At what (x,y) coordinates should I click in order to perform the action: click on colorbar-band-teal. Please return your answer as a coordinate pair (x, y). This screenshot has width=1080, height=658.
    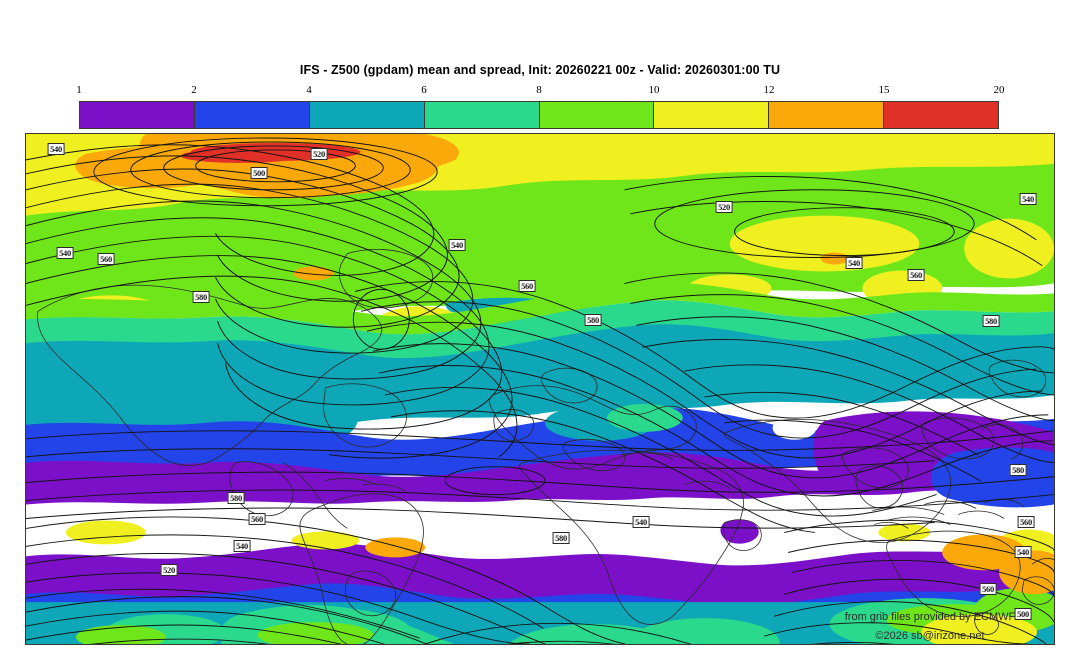
    Looking at the image, I should click on (366, 115).